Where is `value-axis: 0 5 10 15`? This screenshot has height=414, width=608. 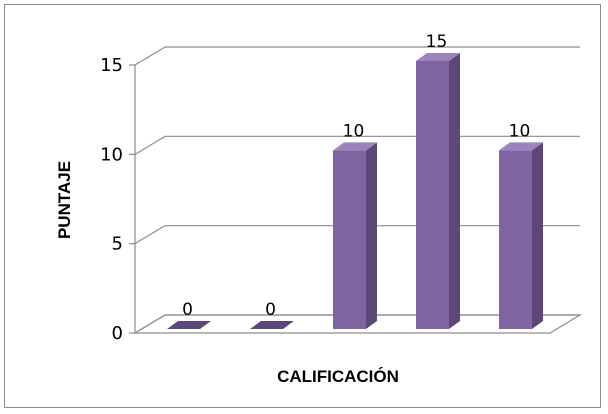 value-axis: 0 5 10 15 is located at coordinates (118, 199).